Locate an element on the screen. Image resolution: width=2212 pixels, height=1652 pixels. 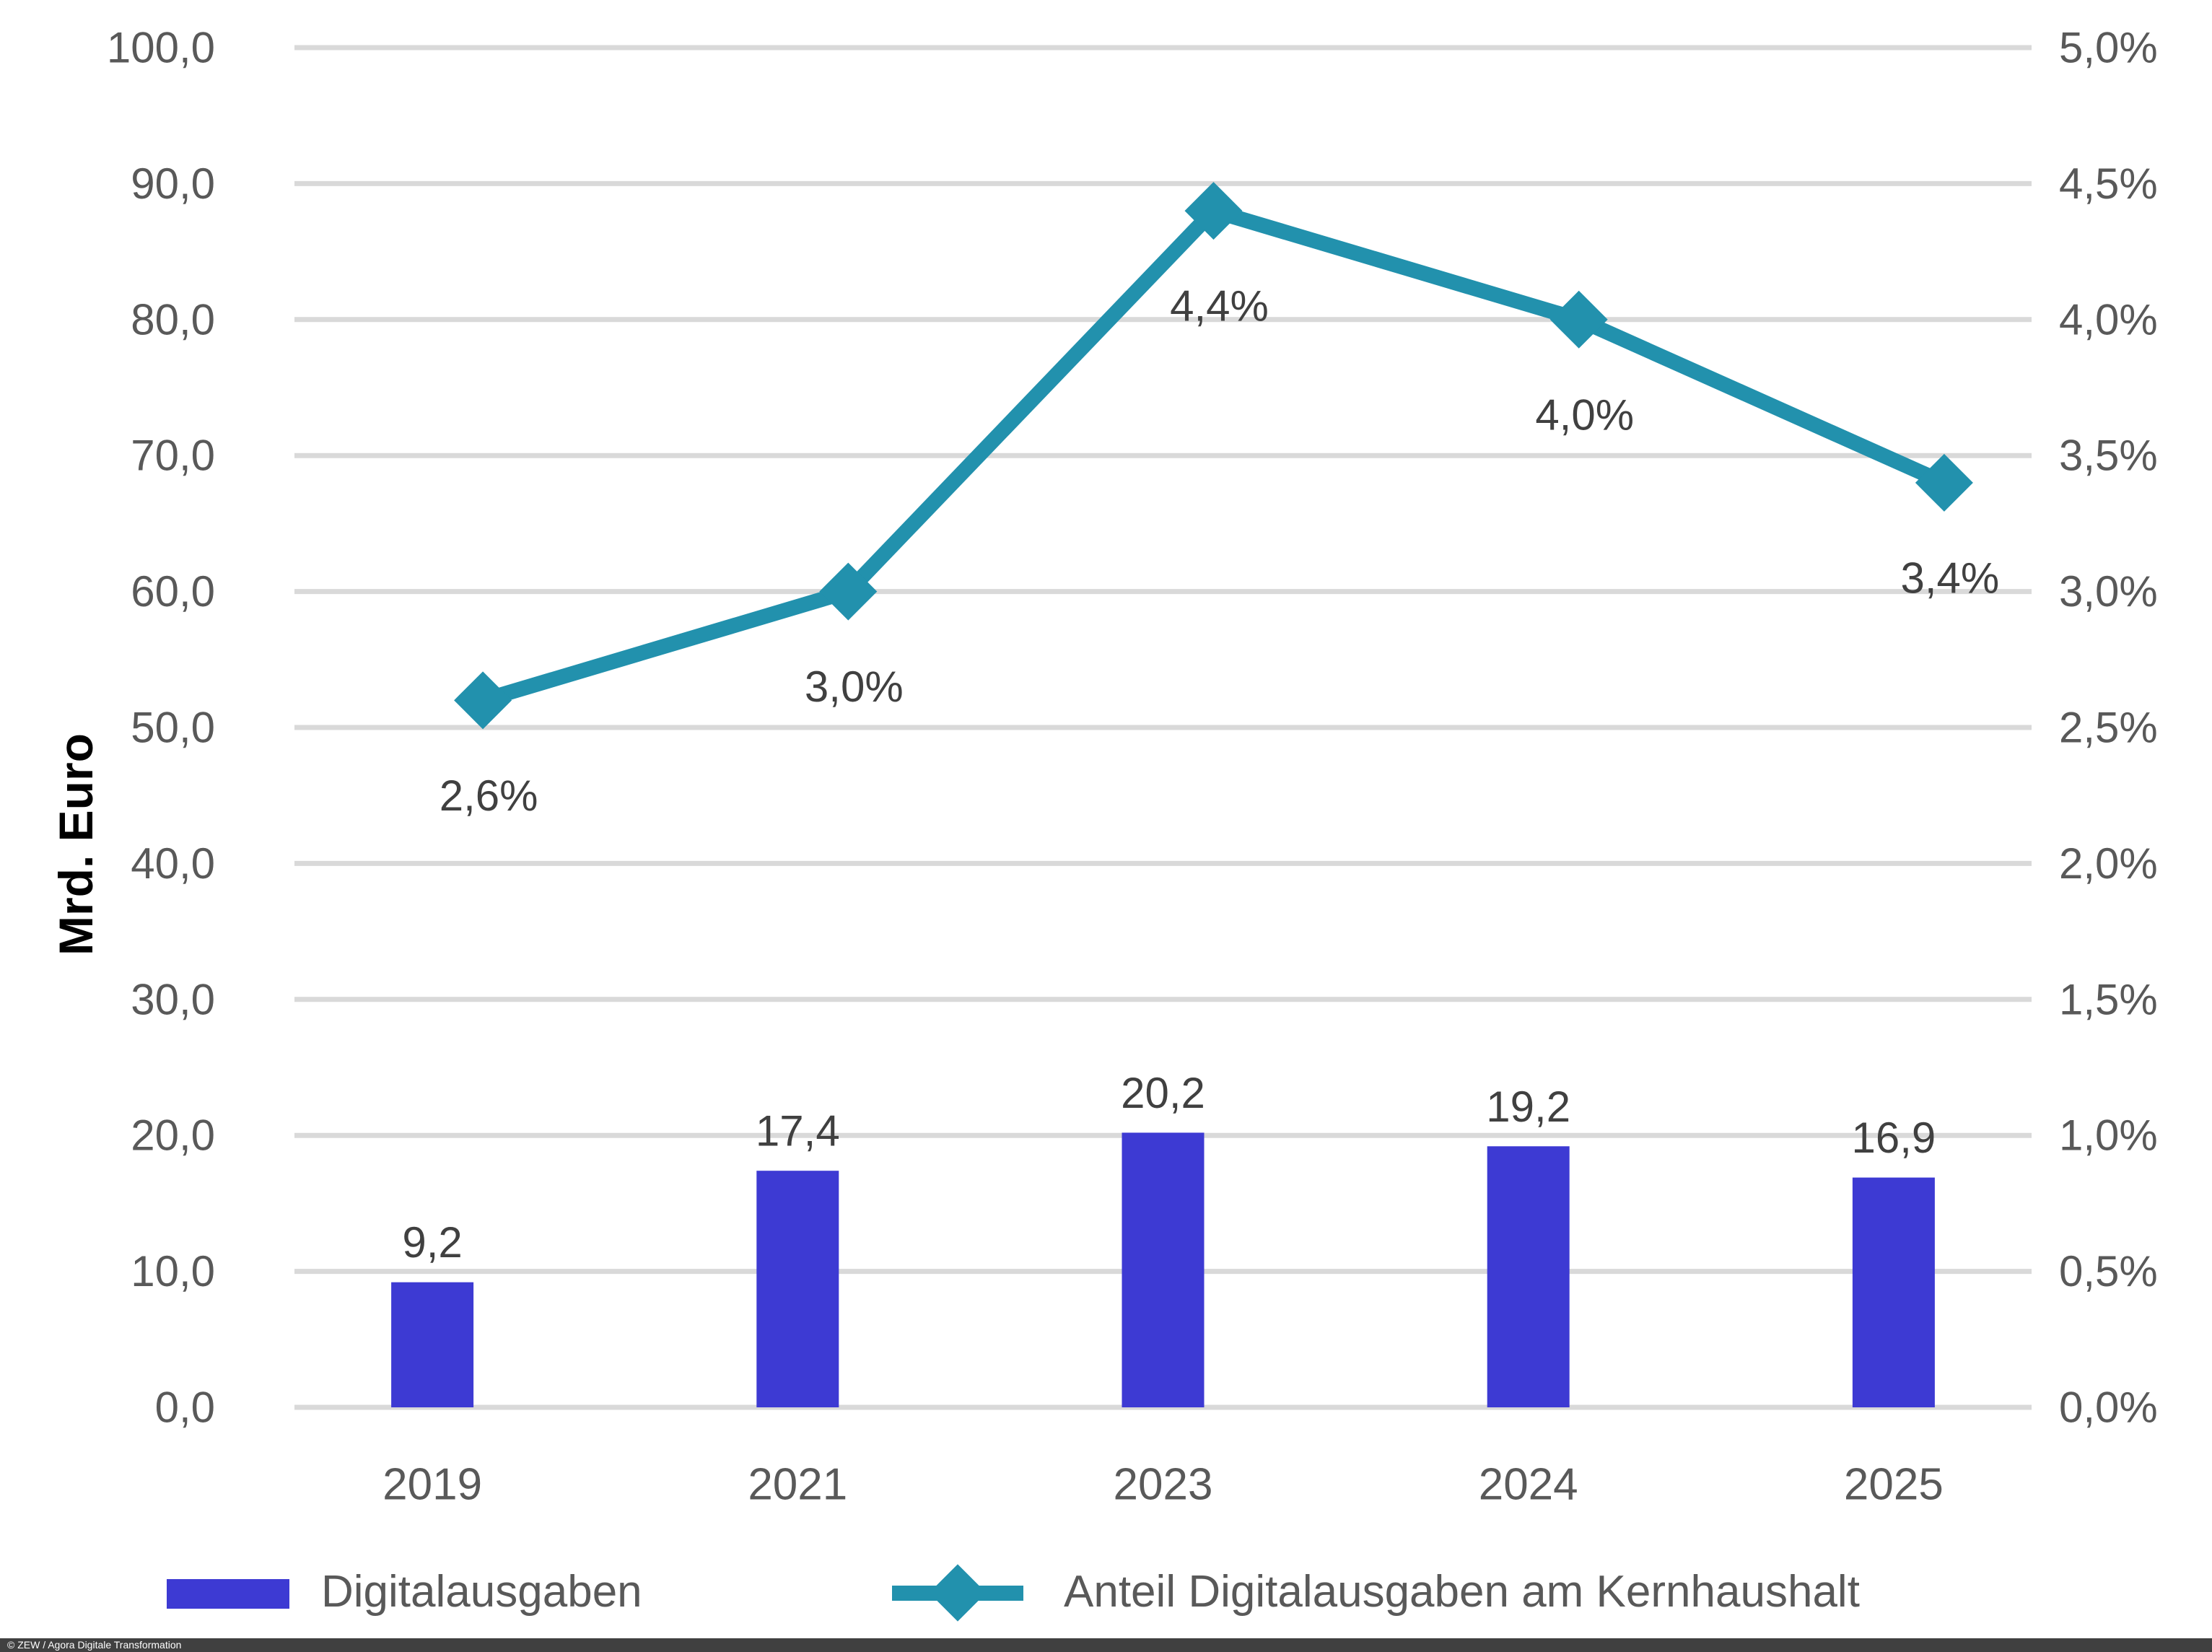
right-axis-tick: 2,0% is located at coordinates (2108, 863).